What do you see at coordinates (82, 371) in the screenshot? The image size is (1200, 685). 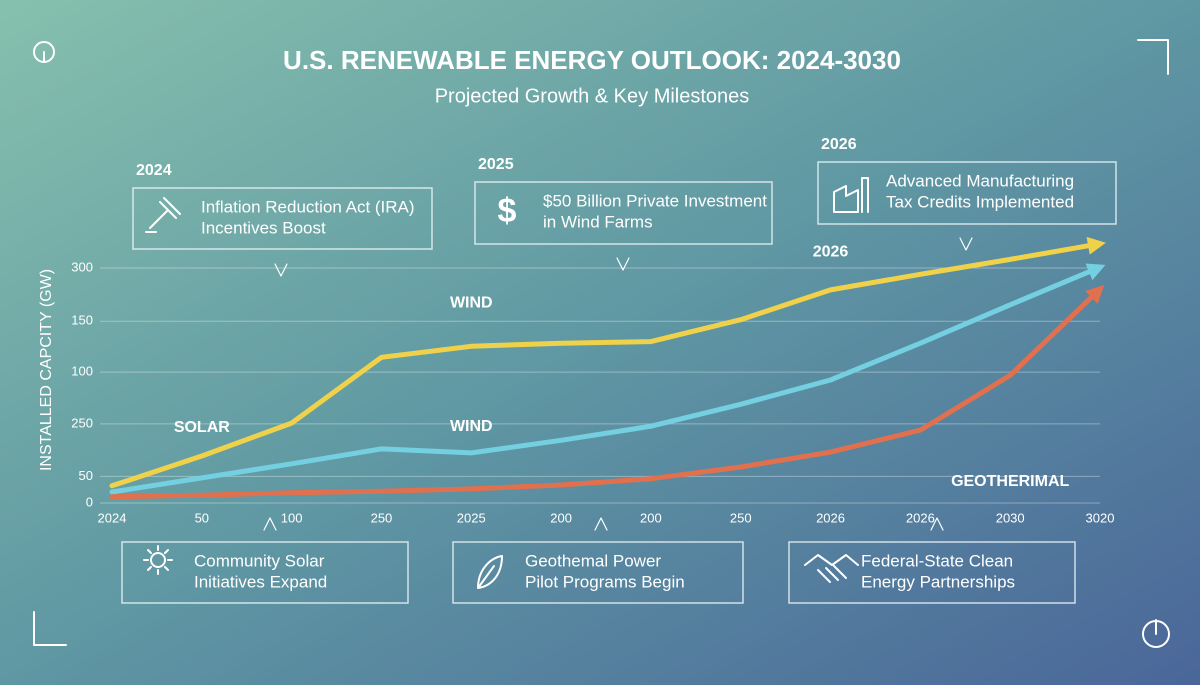 I see `y-tick-label: 100` at bounding box center [82, 371].